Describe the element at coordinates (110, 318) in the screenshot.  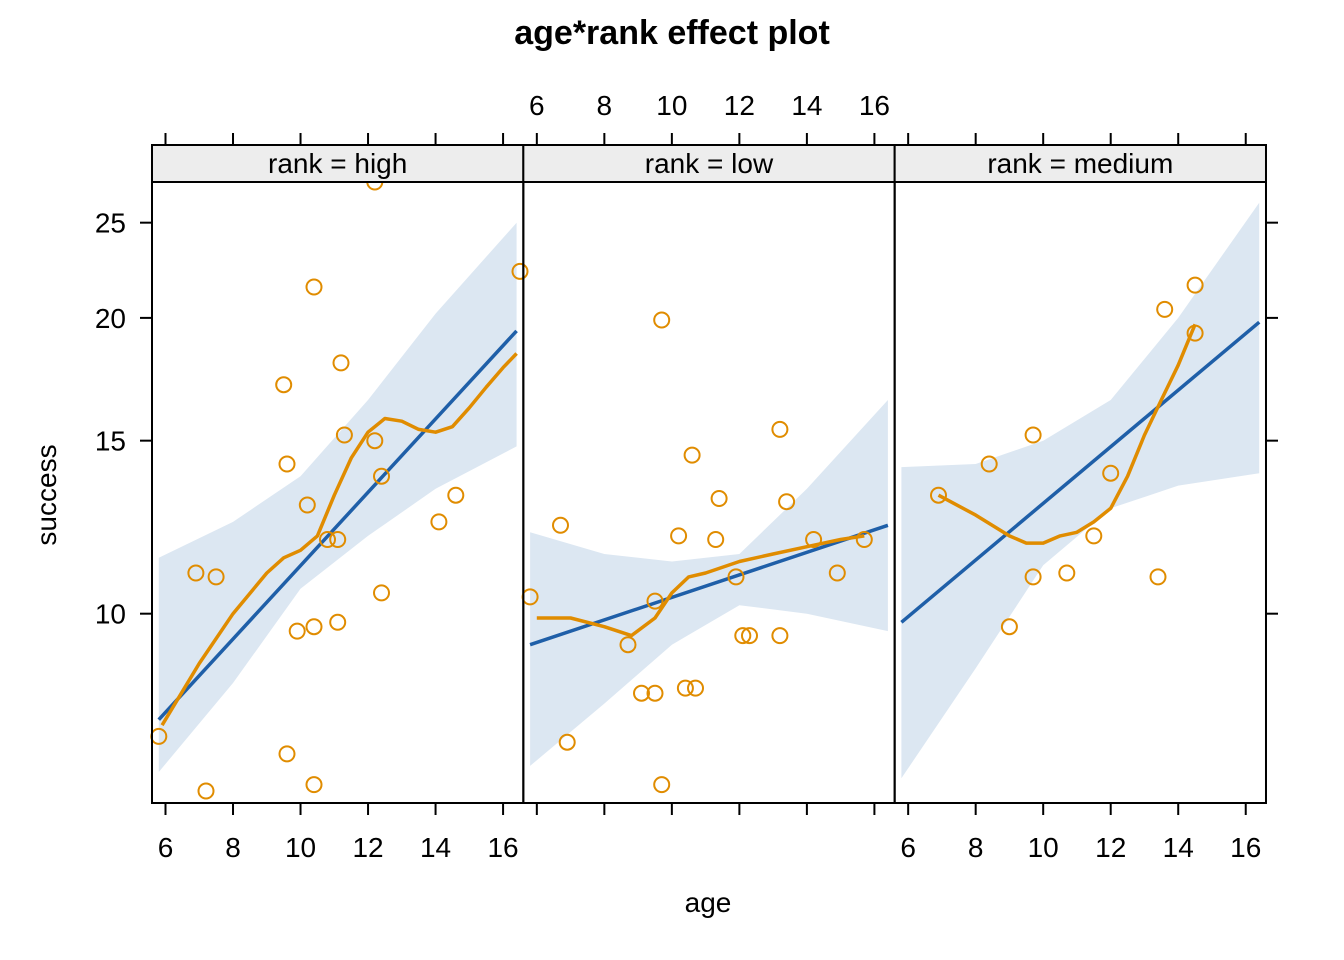
I see `y-tick-label: 20` at that location.